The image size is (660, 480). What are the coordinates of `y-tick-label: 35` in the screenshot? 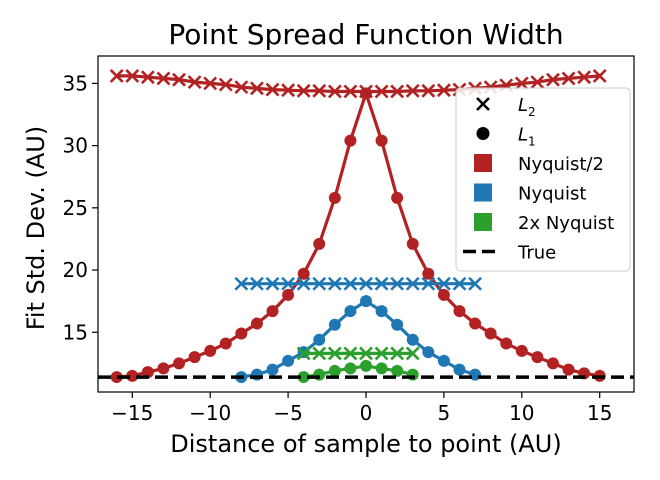 It's located at (75, 83).